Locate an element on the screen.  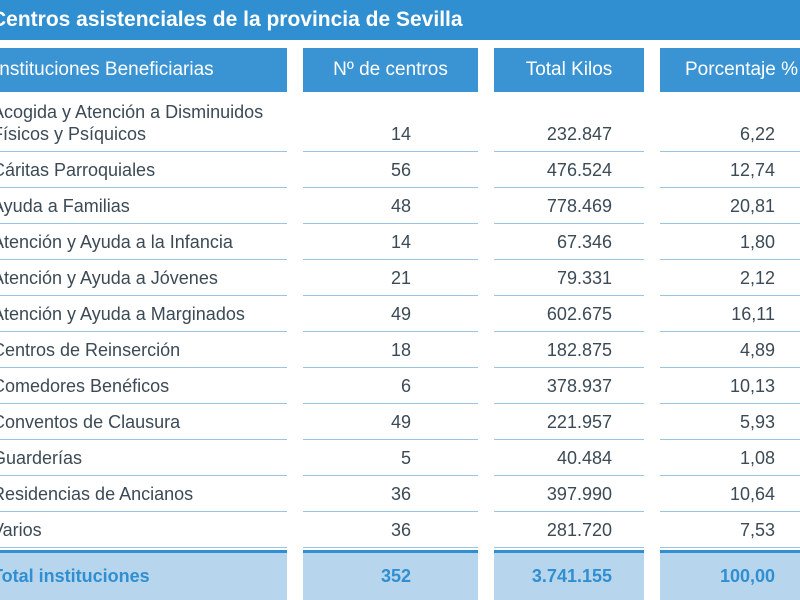
total-porcentaje: 100,00 is located at coordinates (747, 576).